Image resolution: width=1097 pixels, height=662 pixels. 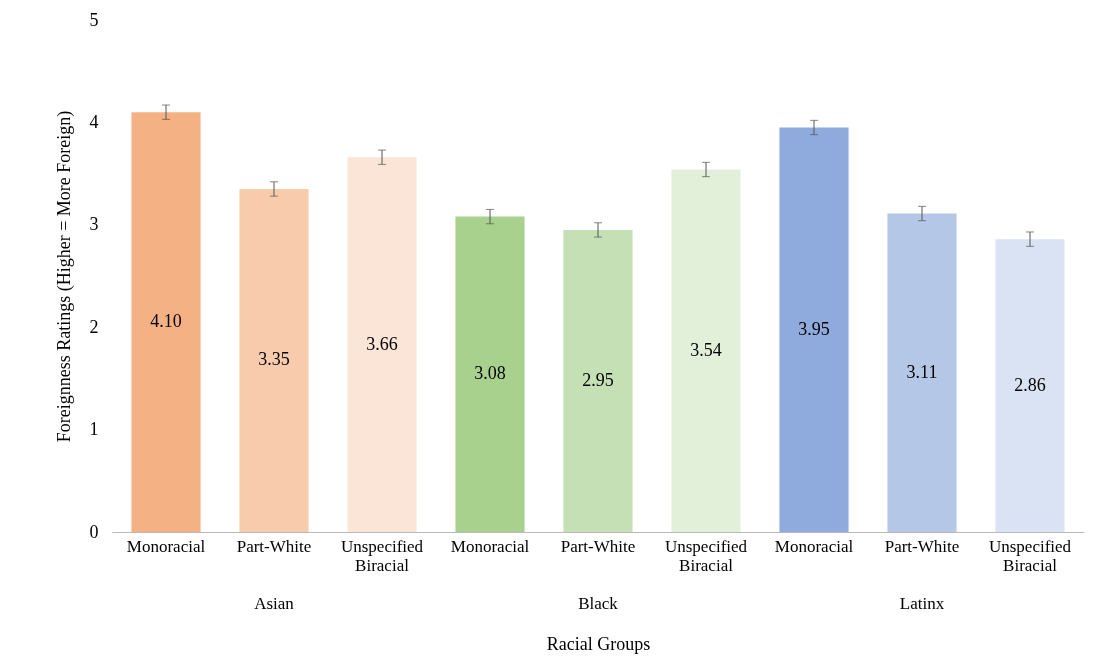 I want to click on y-tick-label: 2, so click(x=94, y=326).